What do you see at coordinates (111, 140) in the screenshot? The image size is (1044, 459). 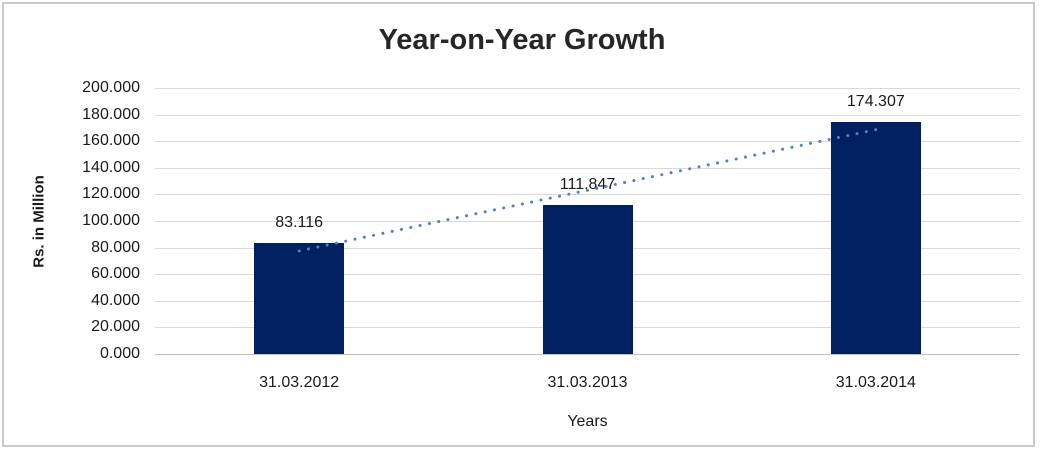 I see `y-tick-label: 160.000` at bounding box center [111, 140].